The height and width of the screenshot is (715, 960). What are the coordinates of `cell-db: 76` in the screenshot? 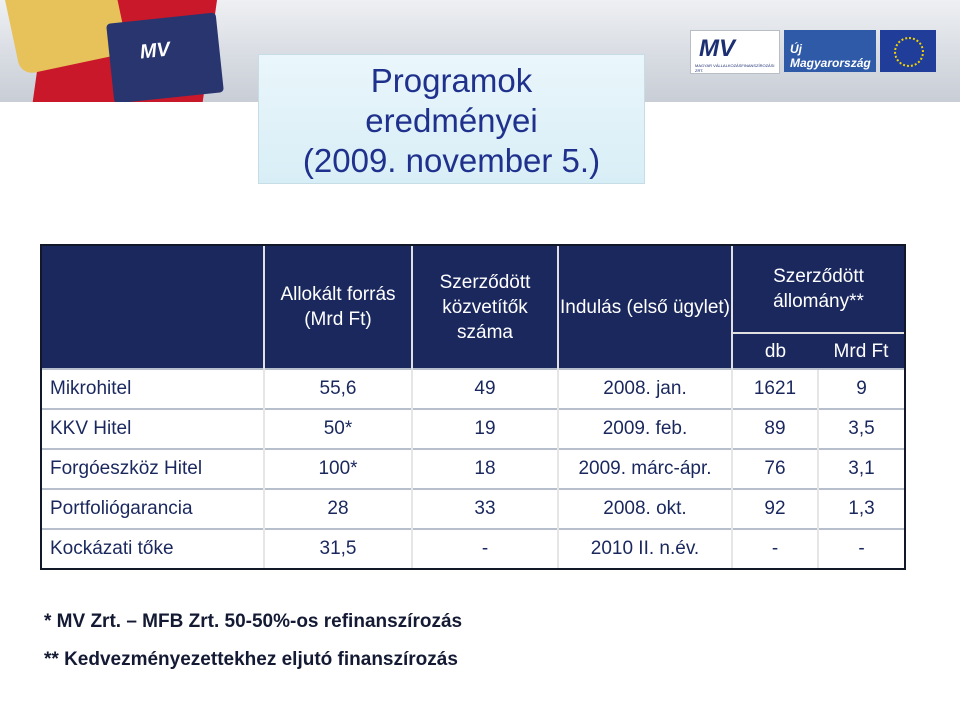 It's located at (774, 468).